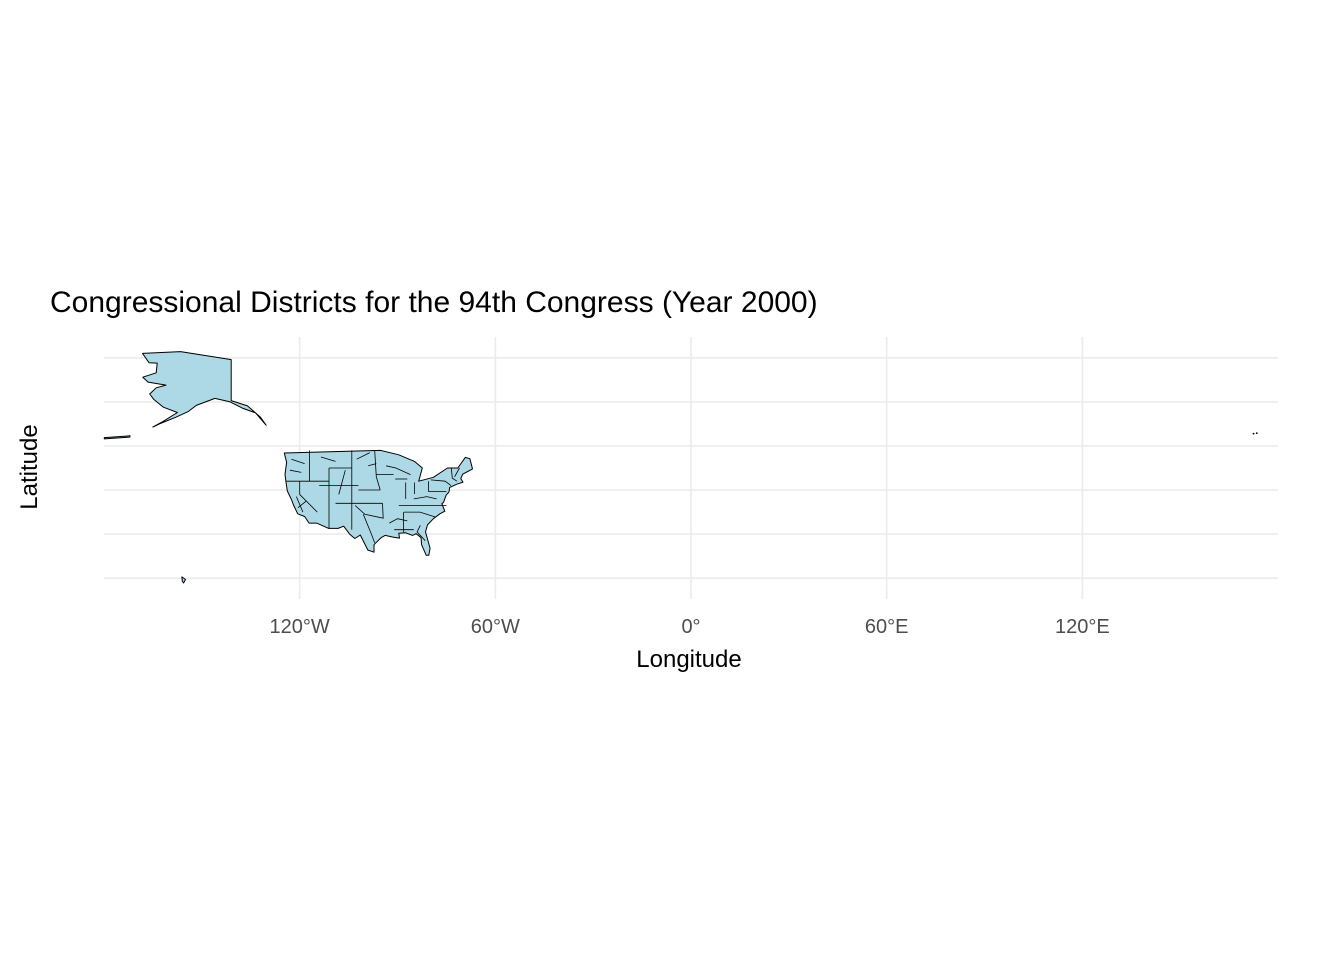 The image size is (1344, 960). What do you see at coordinates (29, 466) in the screenshot?
I see `y-axis-title: Latitude` at bounding box center [29, 466].